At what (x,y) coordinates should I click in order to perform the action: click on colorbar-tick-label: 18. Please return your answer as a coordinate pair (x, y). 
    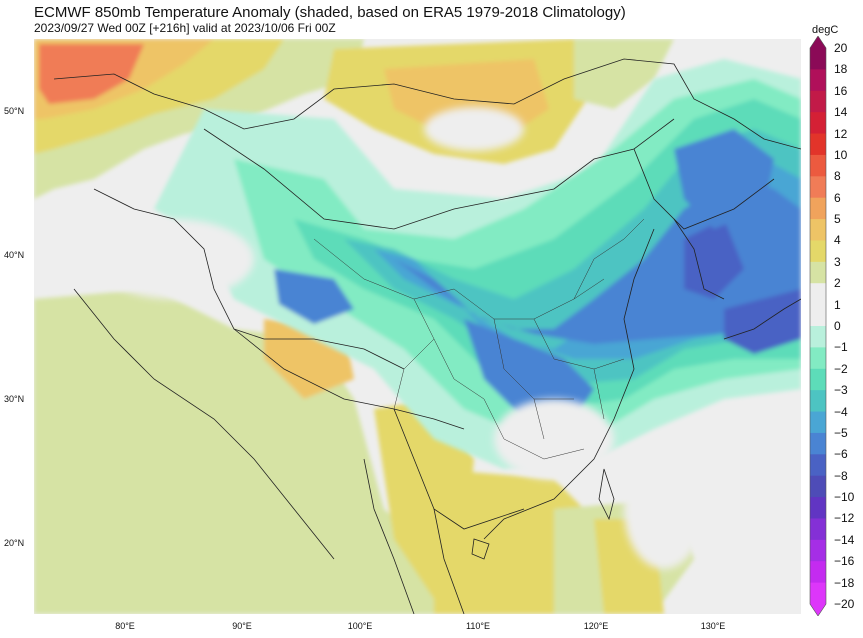
    Looking at the image, I should click on (841, 69).